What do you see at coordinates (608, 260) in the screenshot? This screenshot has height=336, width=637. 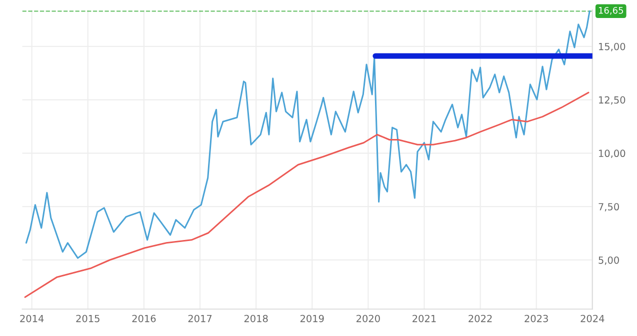 I see `y-tick-label: 5,00` at bounding box center [608, 260].